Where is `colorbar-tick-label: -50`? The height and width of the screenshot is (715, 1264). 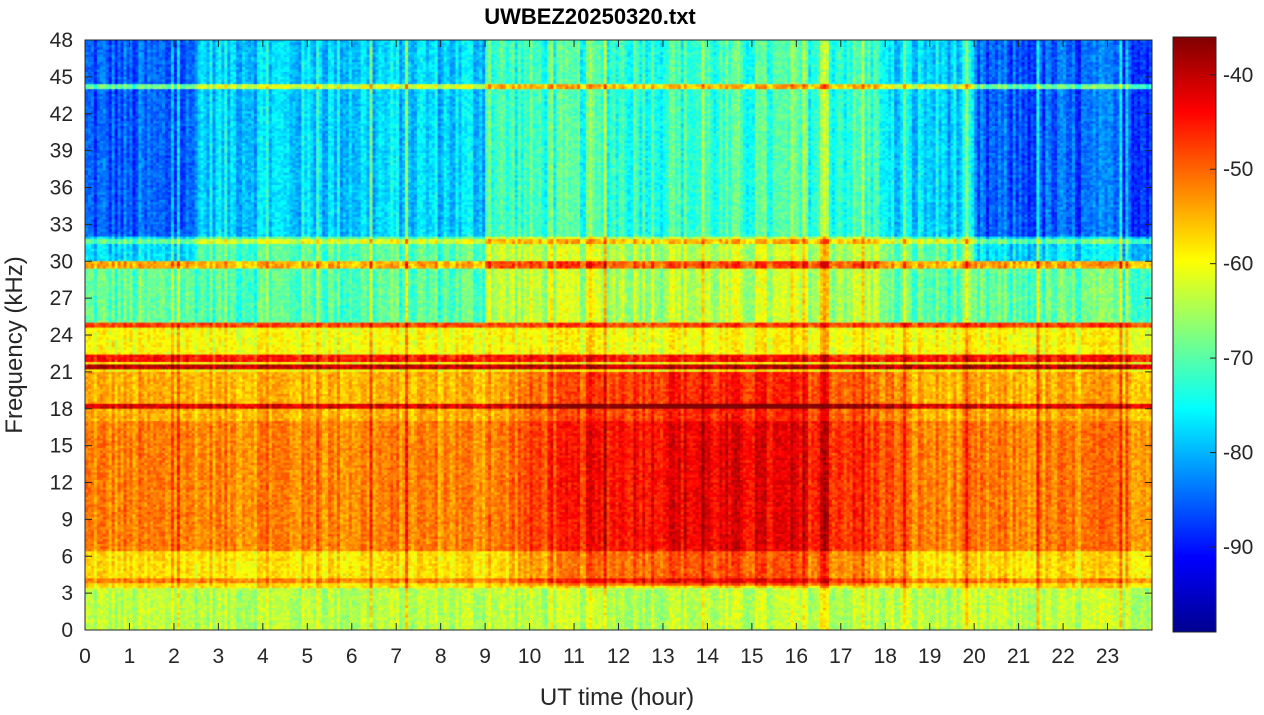
colorbar-tick-label: -50 is located at coordinates (1238, 169).